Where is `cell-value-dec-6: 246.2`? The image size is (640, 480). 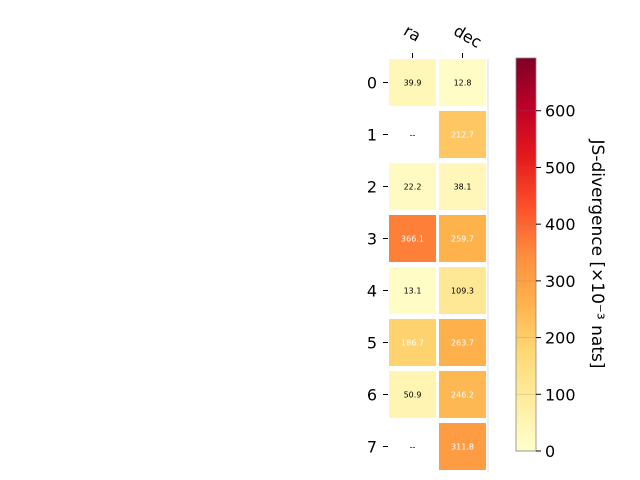
cell-value-dec-6: 246.2 is located at coordinates (462, 395).